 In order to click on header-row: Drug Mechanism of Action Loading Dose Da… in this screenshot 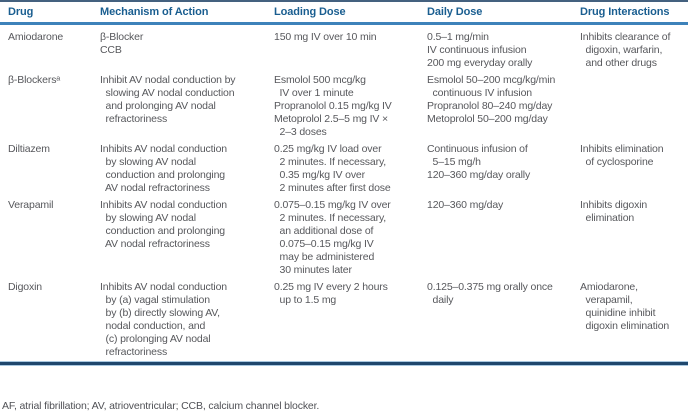, I will do `click(344, 12)`.